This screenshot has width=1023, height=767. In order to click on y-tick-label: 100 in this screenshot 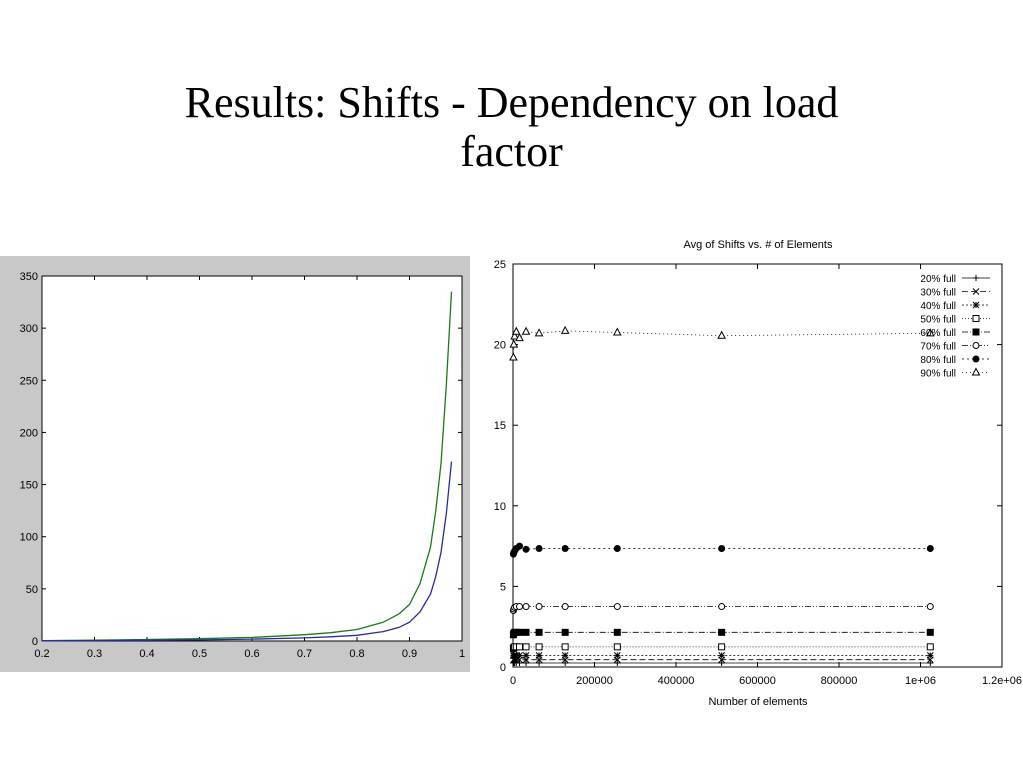, I will do `click(29, 538)`.